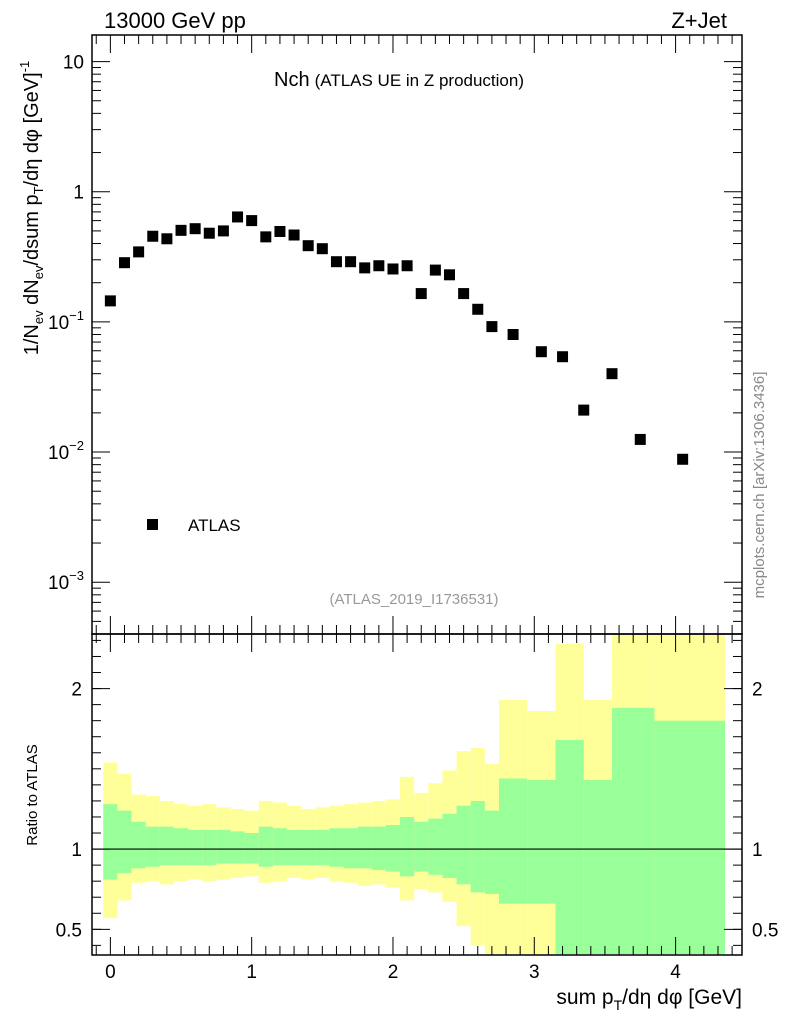 The height and width of the screenshot is (1024, 786). Describe the element at coordinates (66, 321) in the screenshot. I see `main-y-tick-label-2: 10⁻¹` at that location.